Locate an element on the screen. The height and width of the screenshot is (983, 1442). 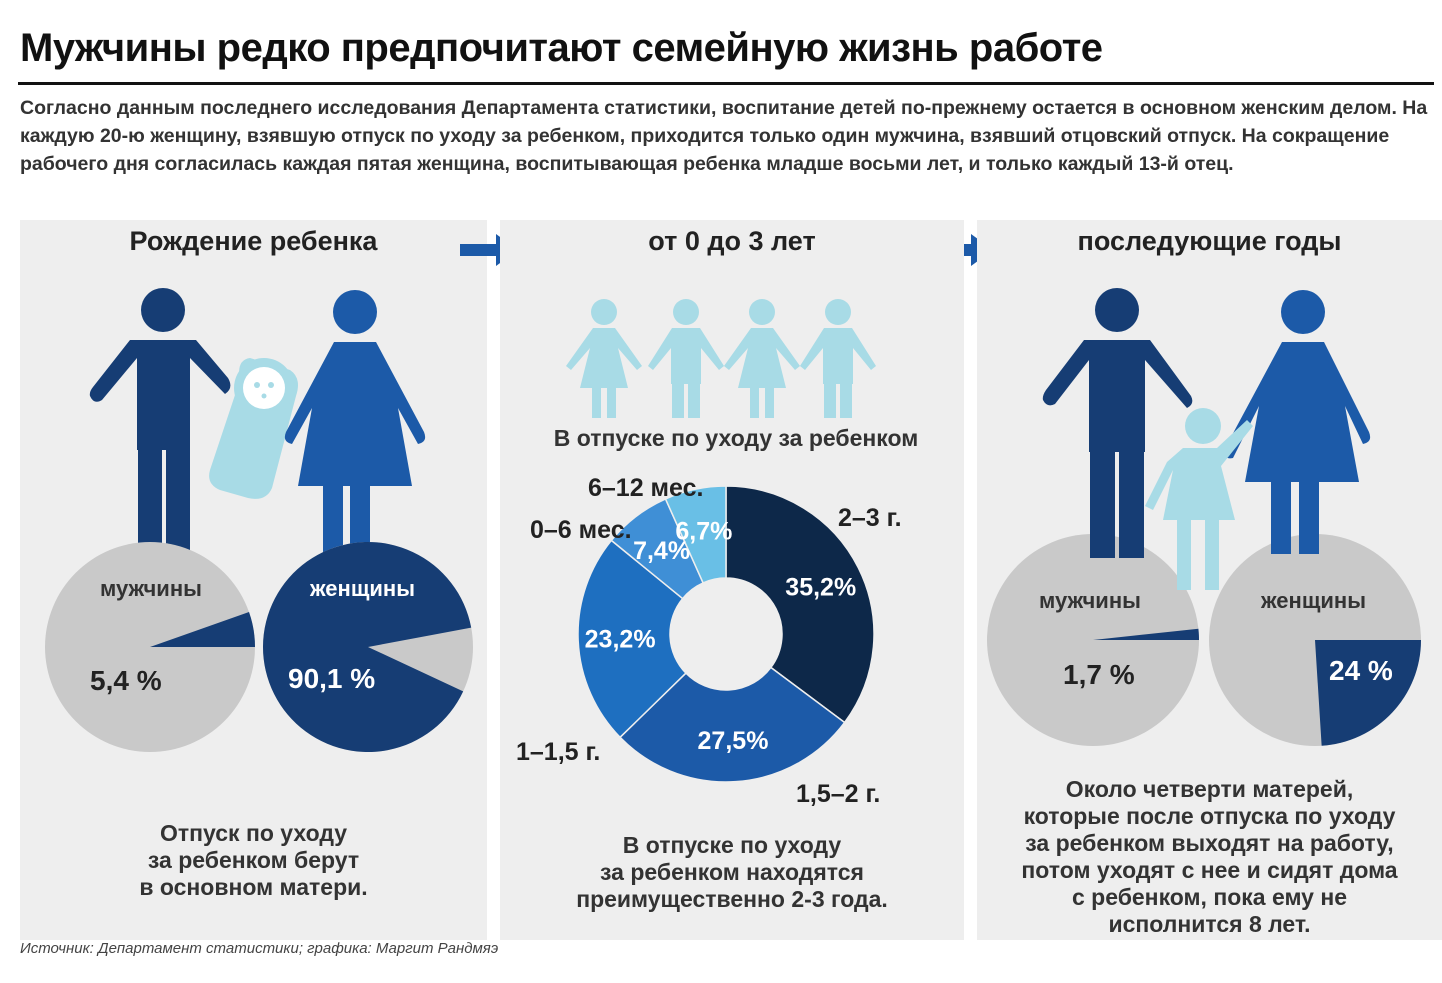
caption-line: преимущественно 2-3 года. is located at coordinates (732, 899).